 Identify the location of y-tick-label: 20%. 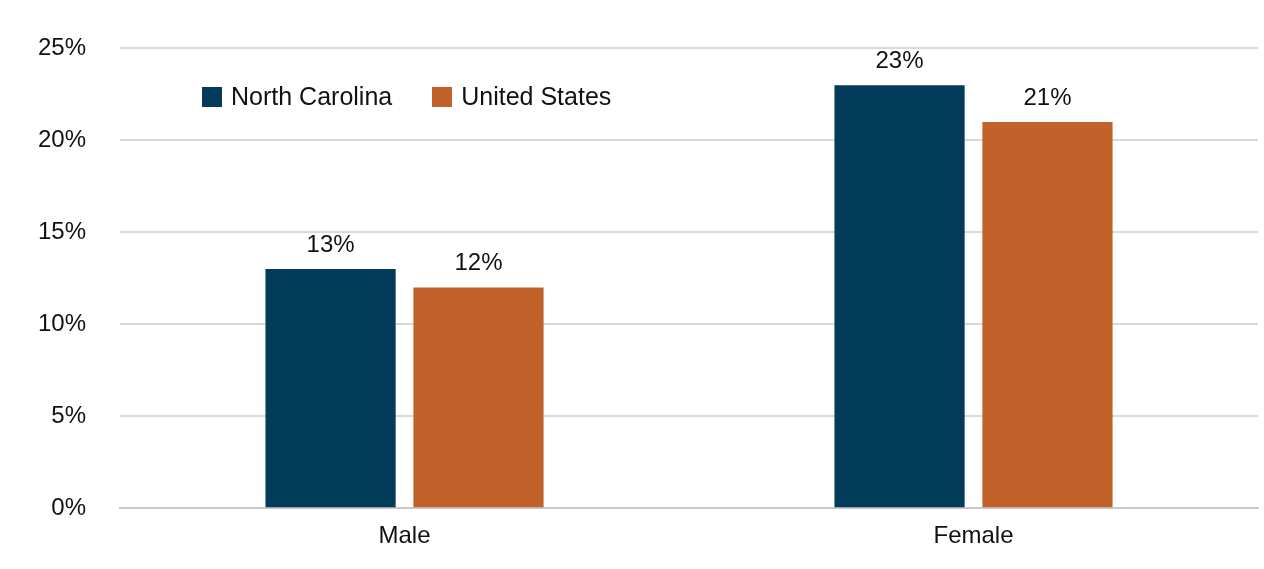
(62, 138).